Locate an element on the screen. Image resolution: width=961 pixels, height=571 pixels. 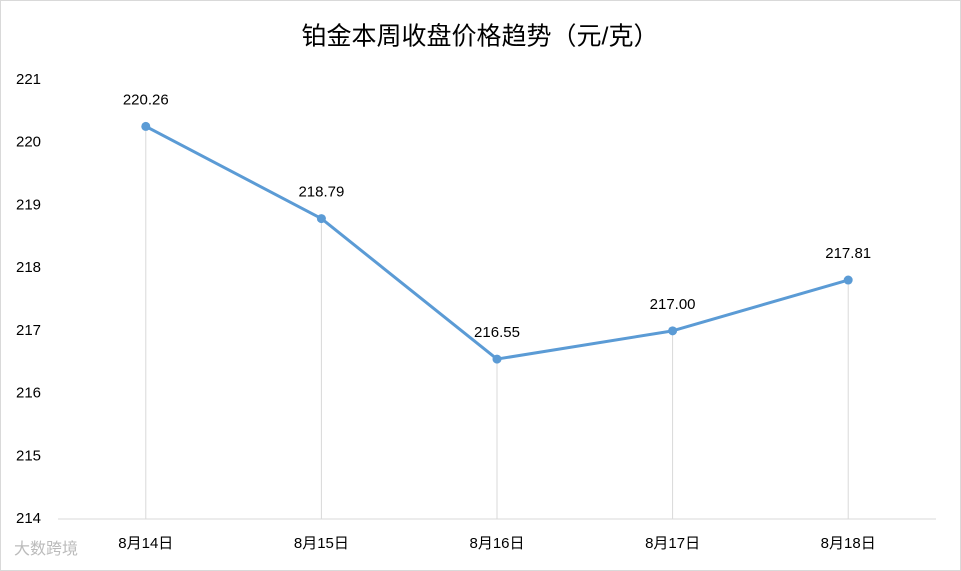
y-tick-label: 220 is located at coordinates (28, 142).